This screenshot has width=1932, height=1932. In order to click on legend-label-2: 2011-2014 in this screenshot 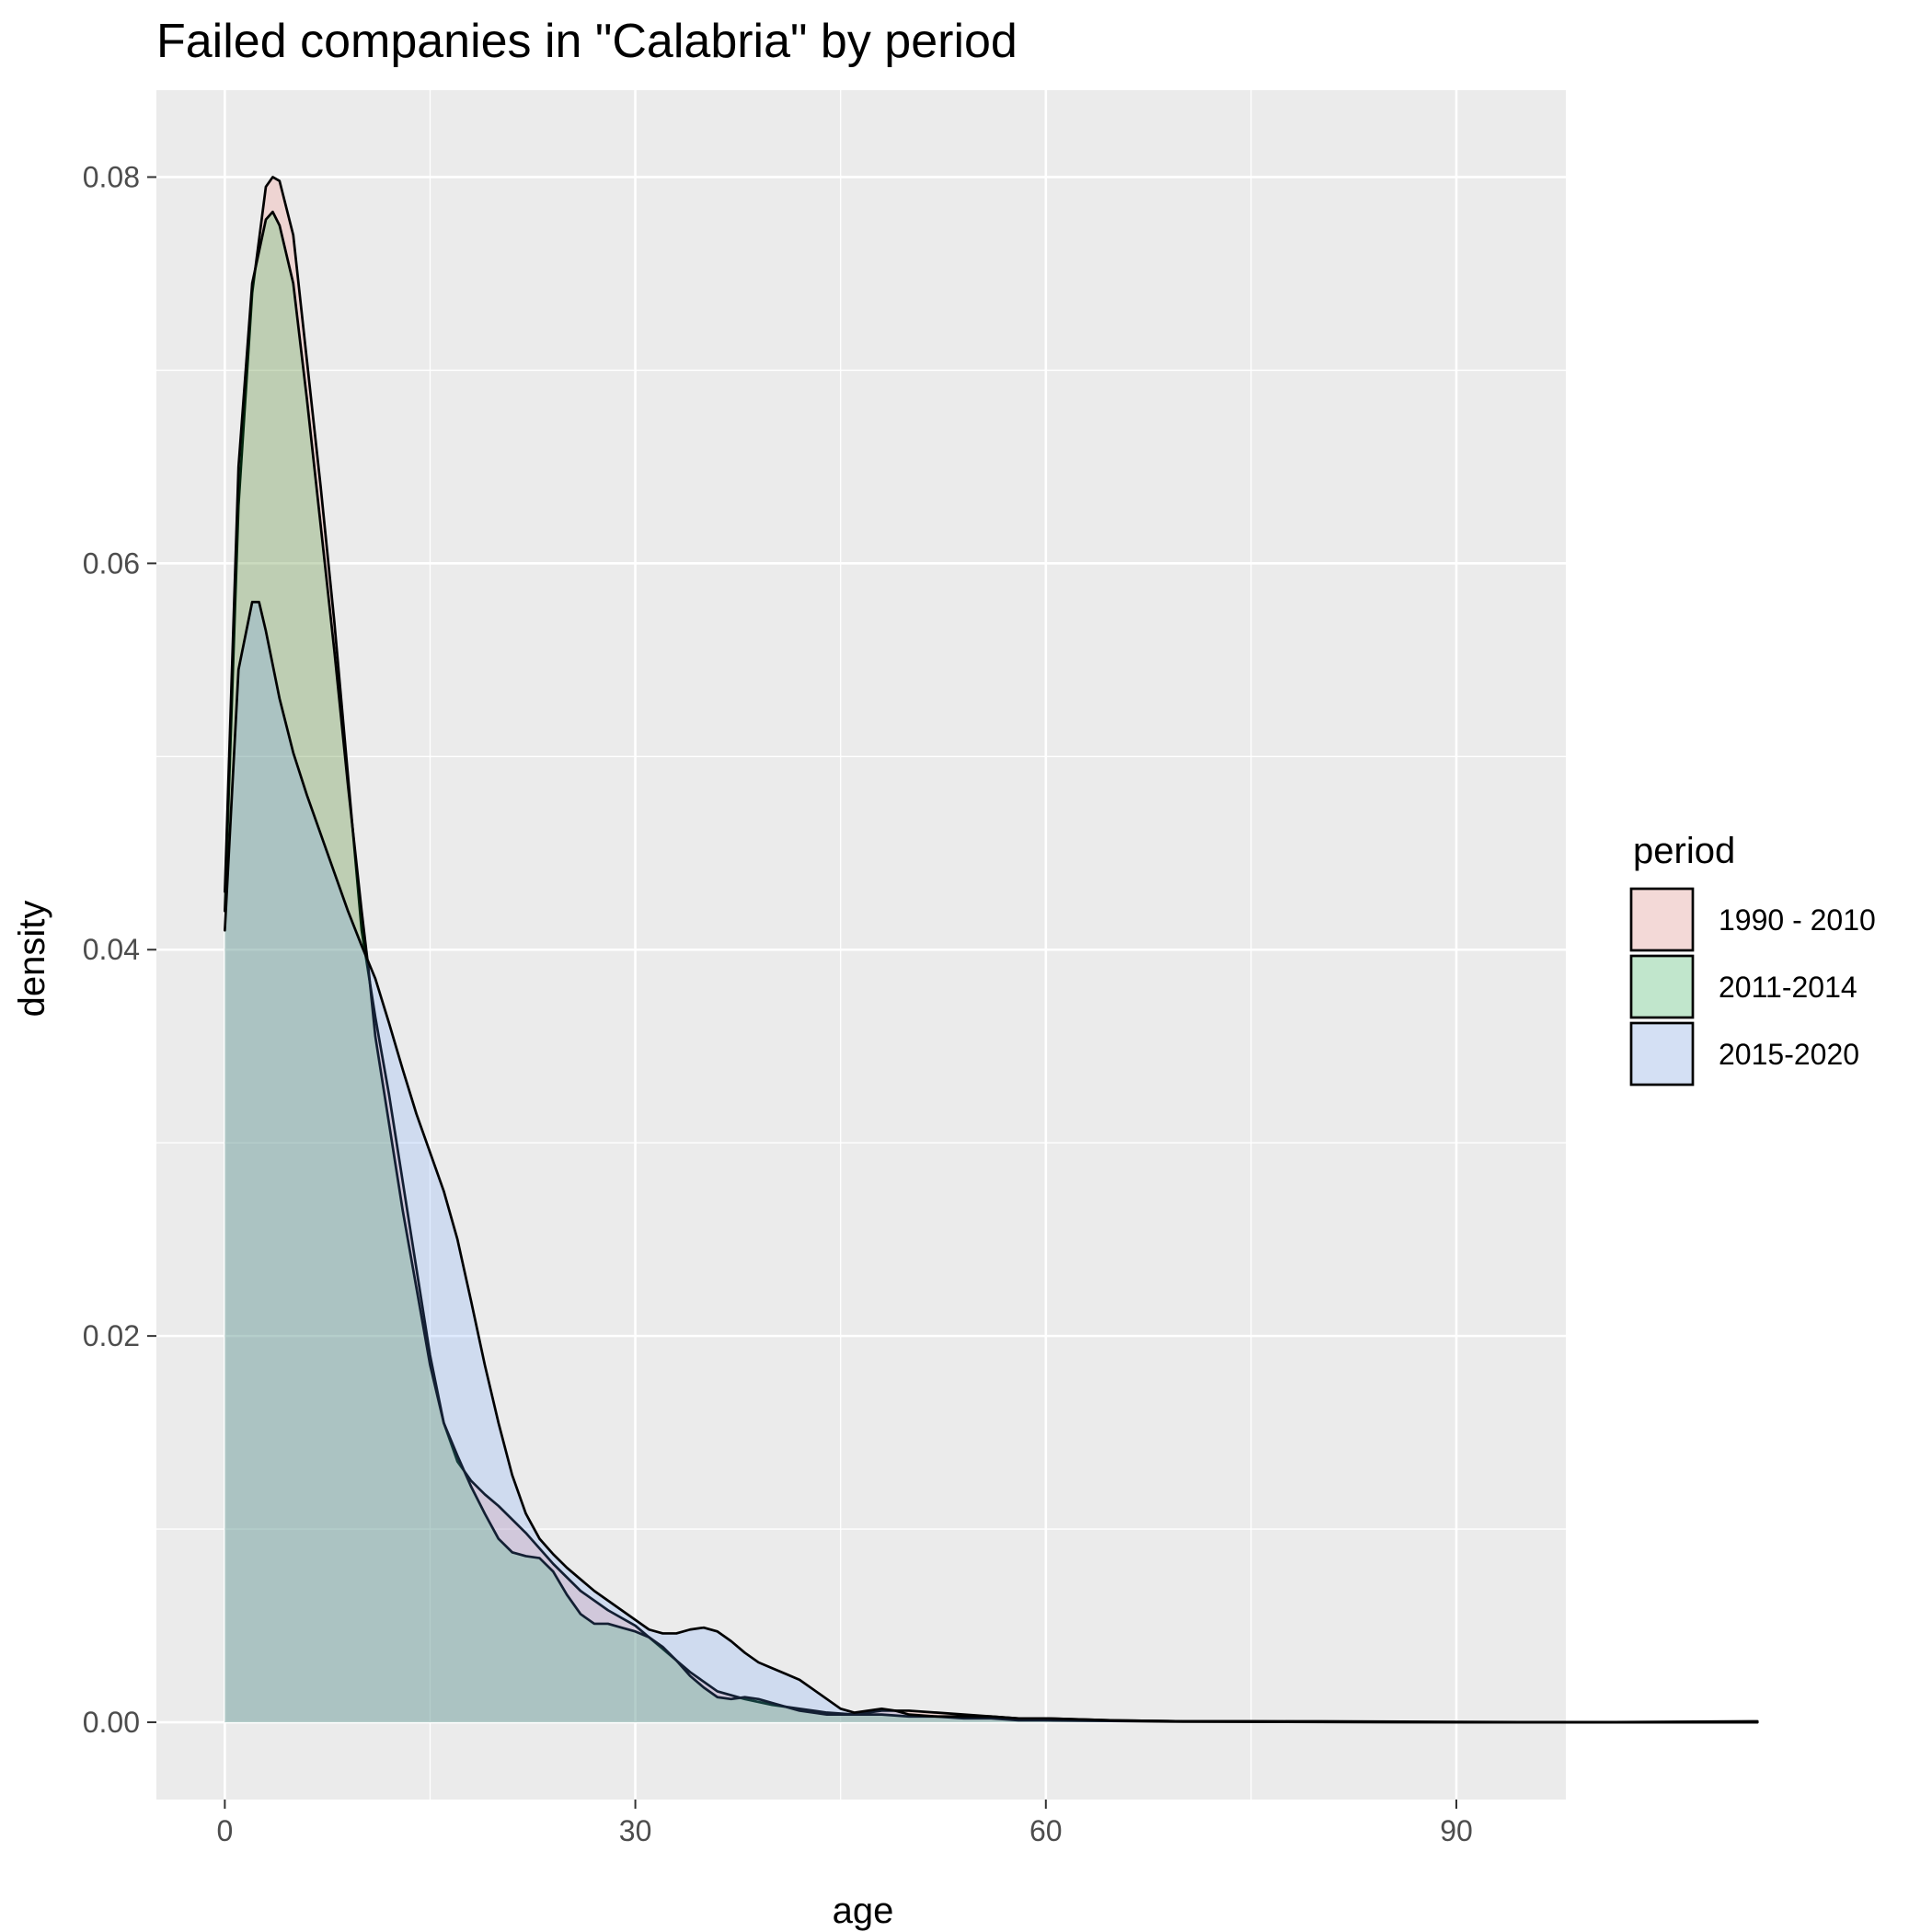, I will do `click(1788, 987)`.